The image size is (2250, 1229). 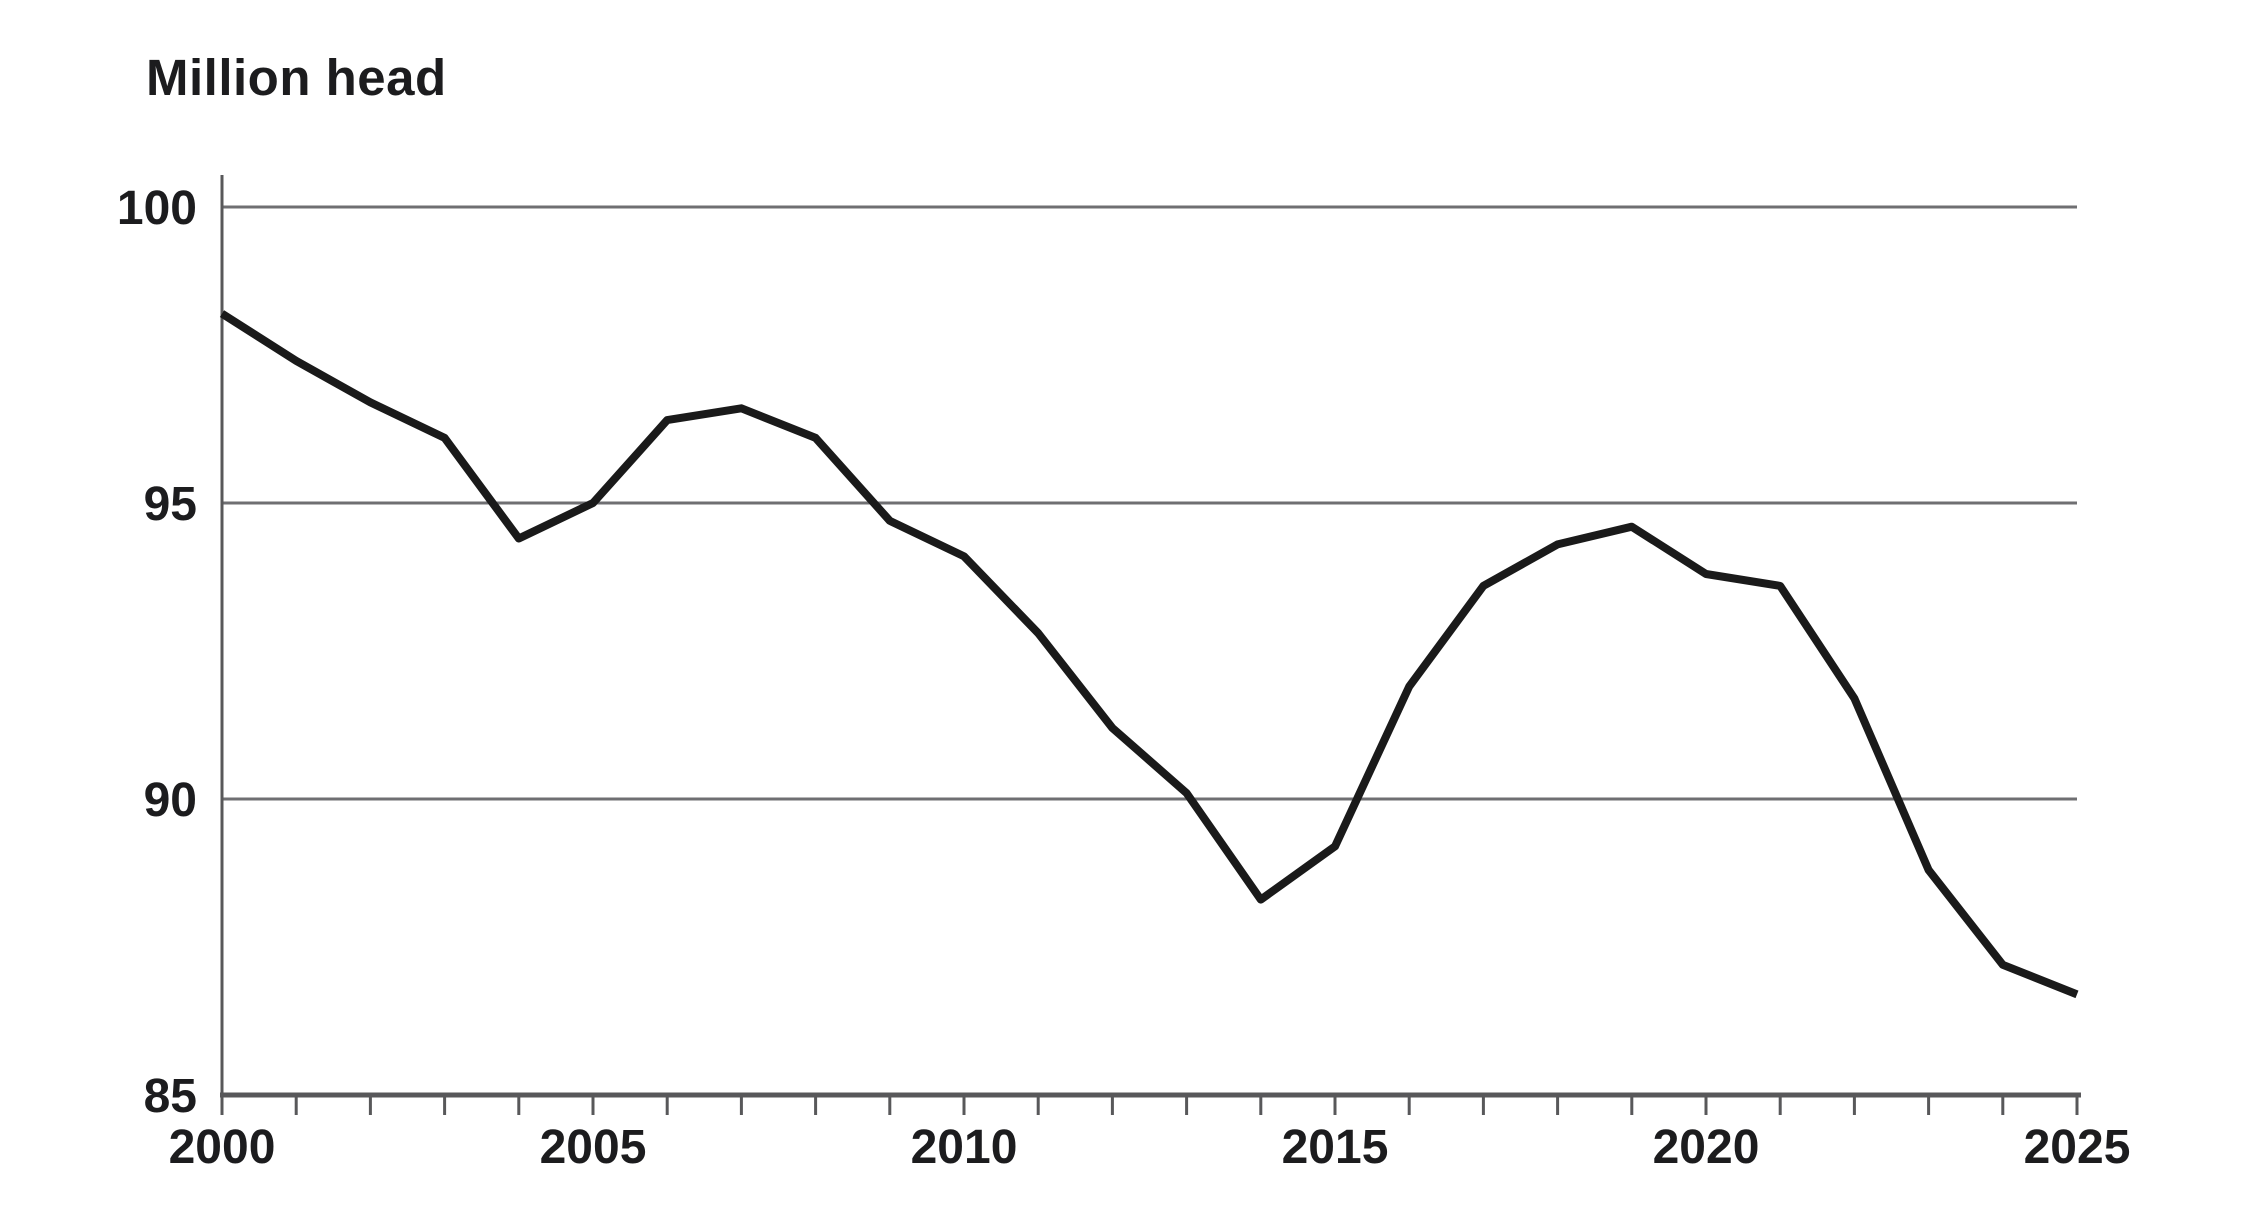 I want to click on chart-title: Million head, so click(x=296, y=77).